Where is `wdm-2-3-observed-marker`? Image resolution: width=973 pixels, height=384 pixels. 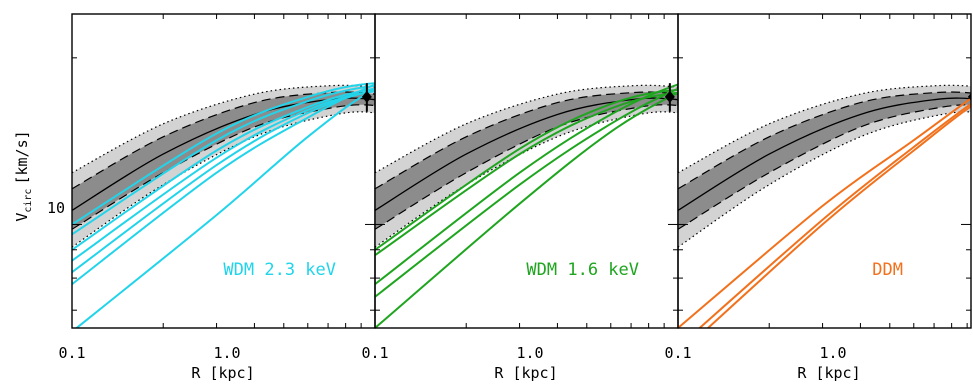
wdm-2-3-observed-marker is located at coordinates (366, 96).